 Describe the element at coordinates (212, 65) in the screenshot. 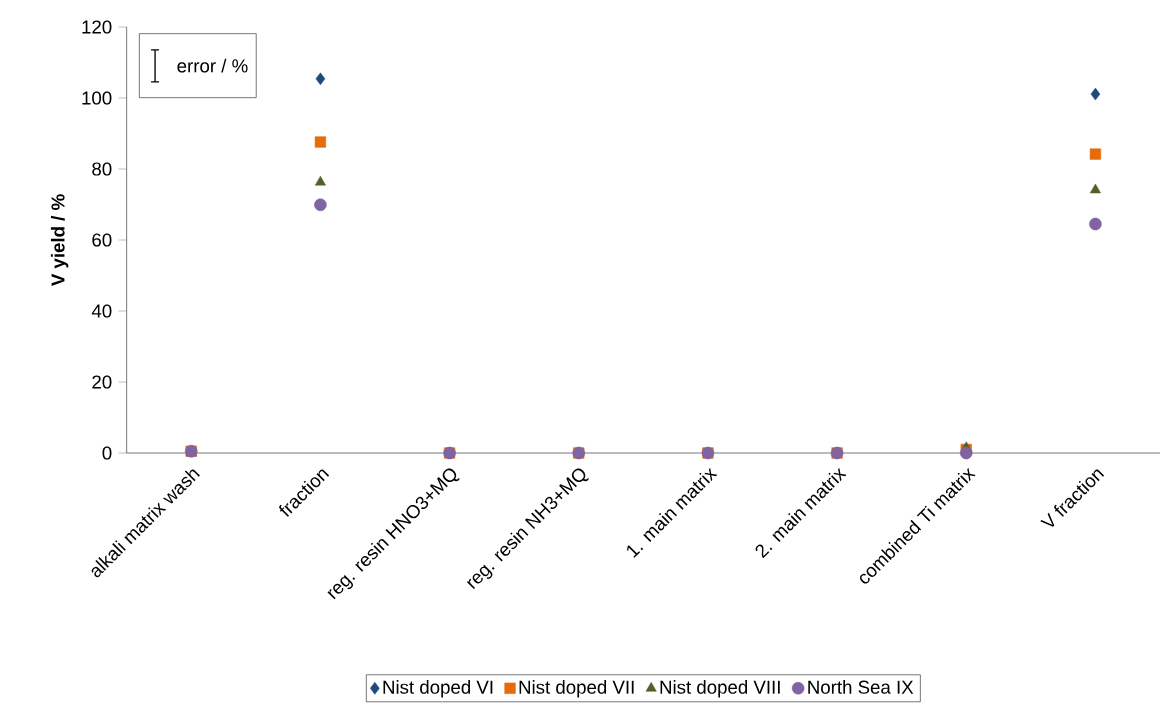

I see `annotation: error / %` at that location.